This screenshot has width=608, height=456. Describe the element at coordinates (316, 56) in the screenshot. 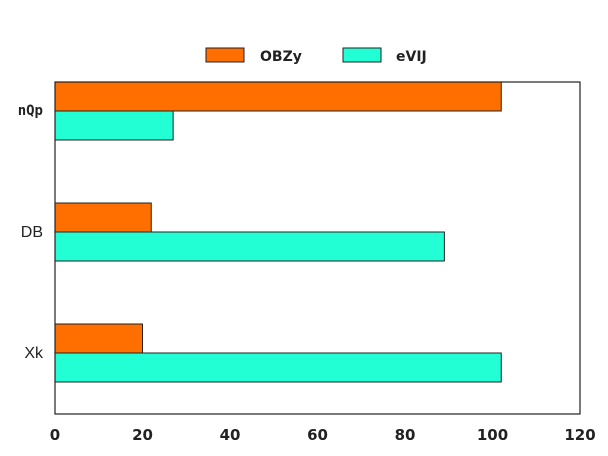

I see `legend: OBZy eVIJ` at that location.